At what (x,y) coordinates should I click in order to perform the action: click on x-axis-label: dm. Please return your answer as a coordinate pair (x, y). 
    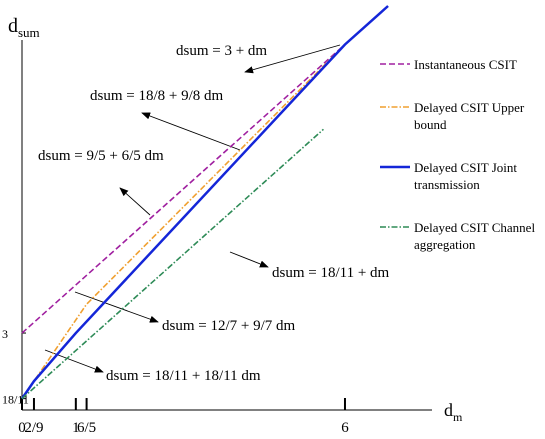
    Looking at the image, I should click on (453, 412).